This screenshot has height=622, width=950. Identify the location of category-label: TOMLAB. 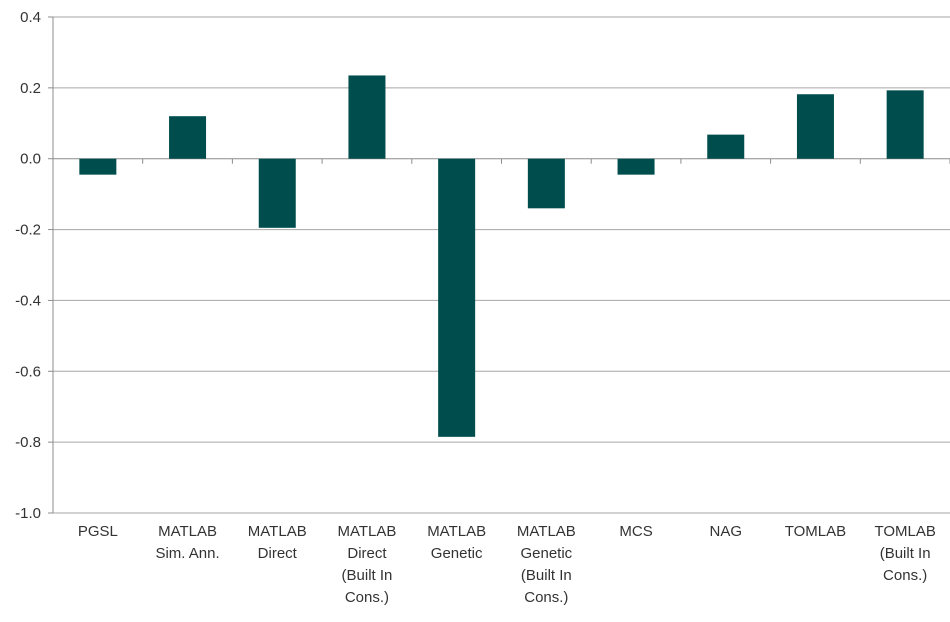
(815, 531).